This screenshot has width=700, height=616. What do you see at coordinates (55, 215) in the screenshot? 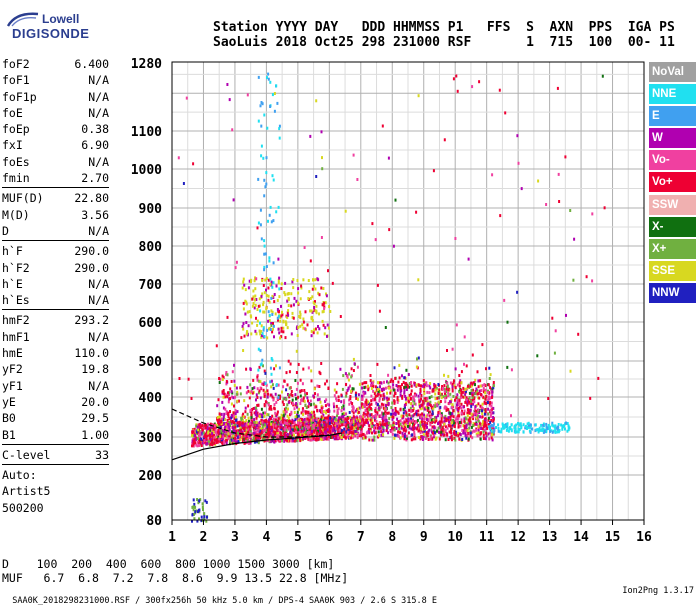
I see `param-row-m-d: M(D) 3.56` at bounding box center [55, 215].